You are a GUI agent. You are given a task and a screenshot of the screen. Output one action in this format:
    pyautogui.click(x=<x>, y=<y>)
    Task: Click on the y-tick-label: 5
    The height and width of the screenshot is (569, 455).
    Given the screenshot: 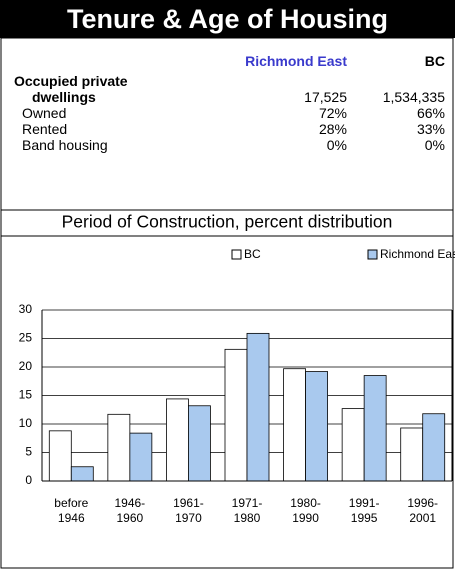 What is the action you would take?
    pyautogui.click(x=28, y=452)
    